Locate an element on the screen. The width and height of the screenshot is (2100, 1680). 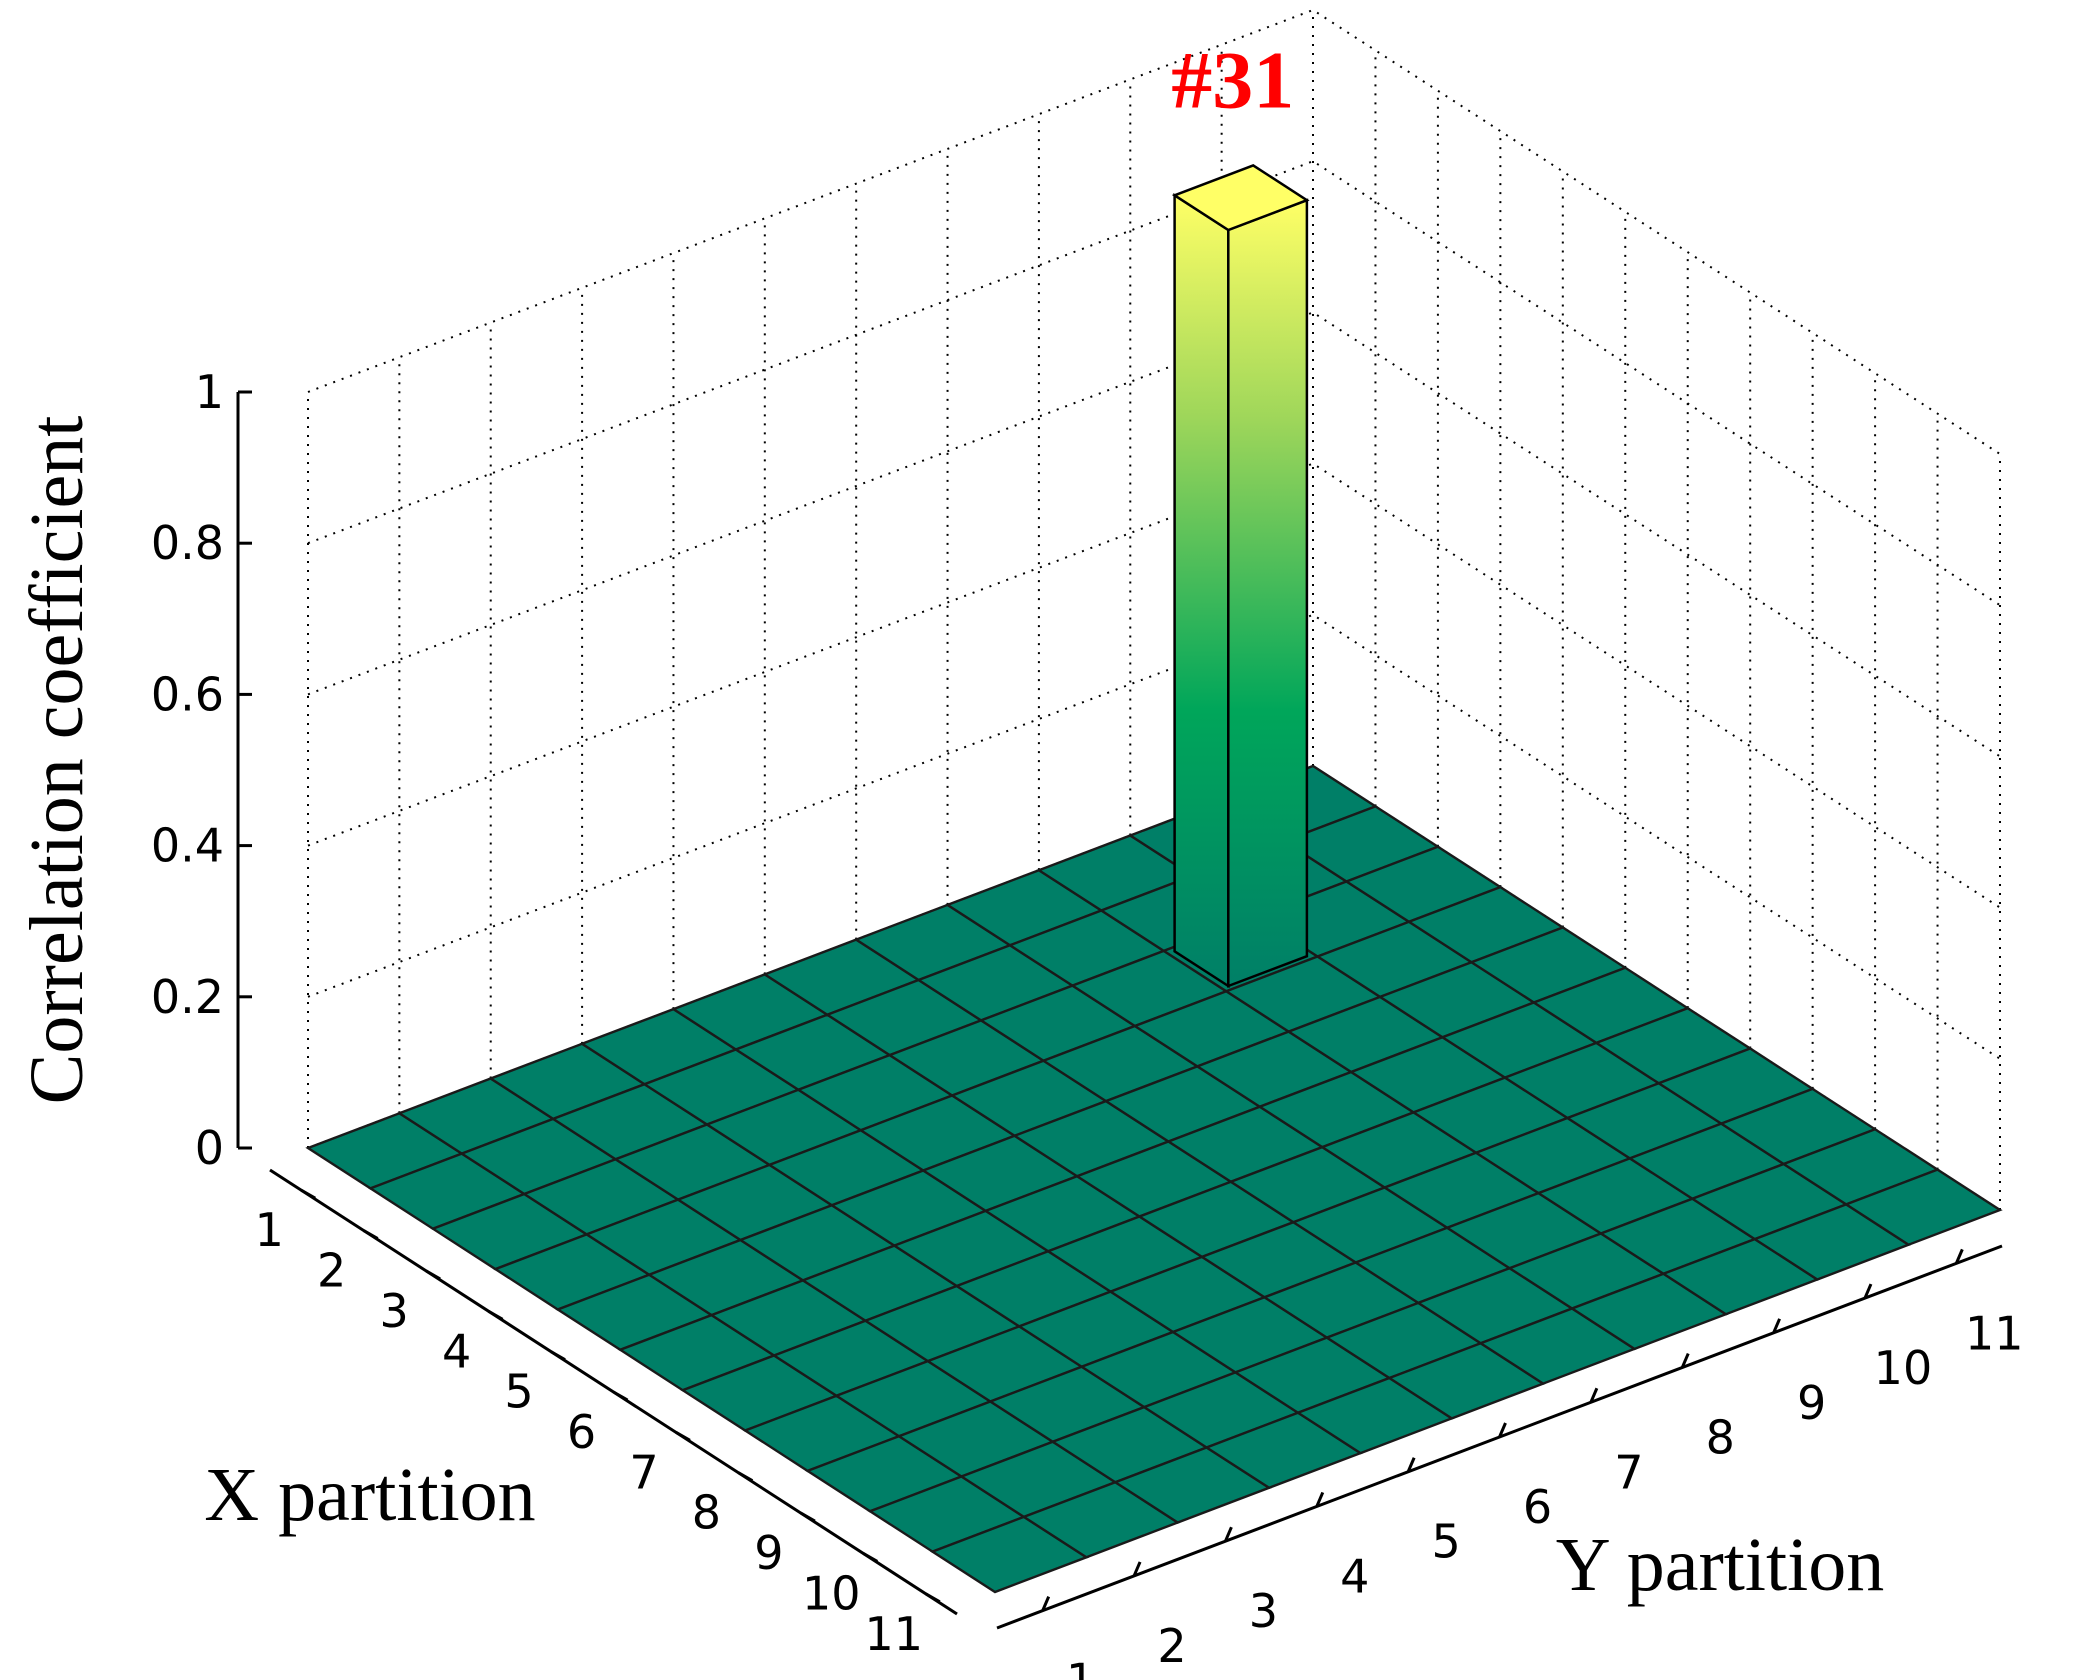
z-tick-label: 0 is located at coordinates (209, 1148).